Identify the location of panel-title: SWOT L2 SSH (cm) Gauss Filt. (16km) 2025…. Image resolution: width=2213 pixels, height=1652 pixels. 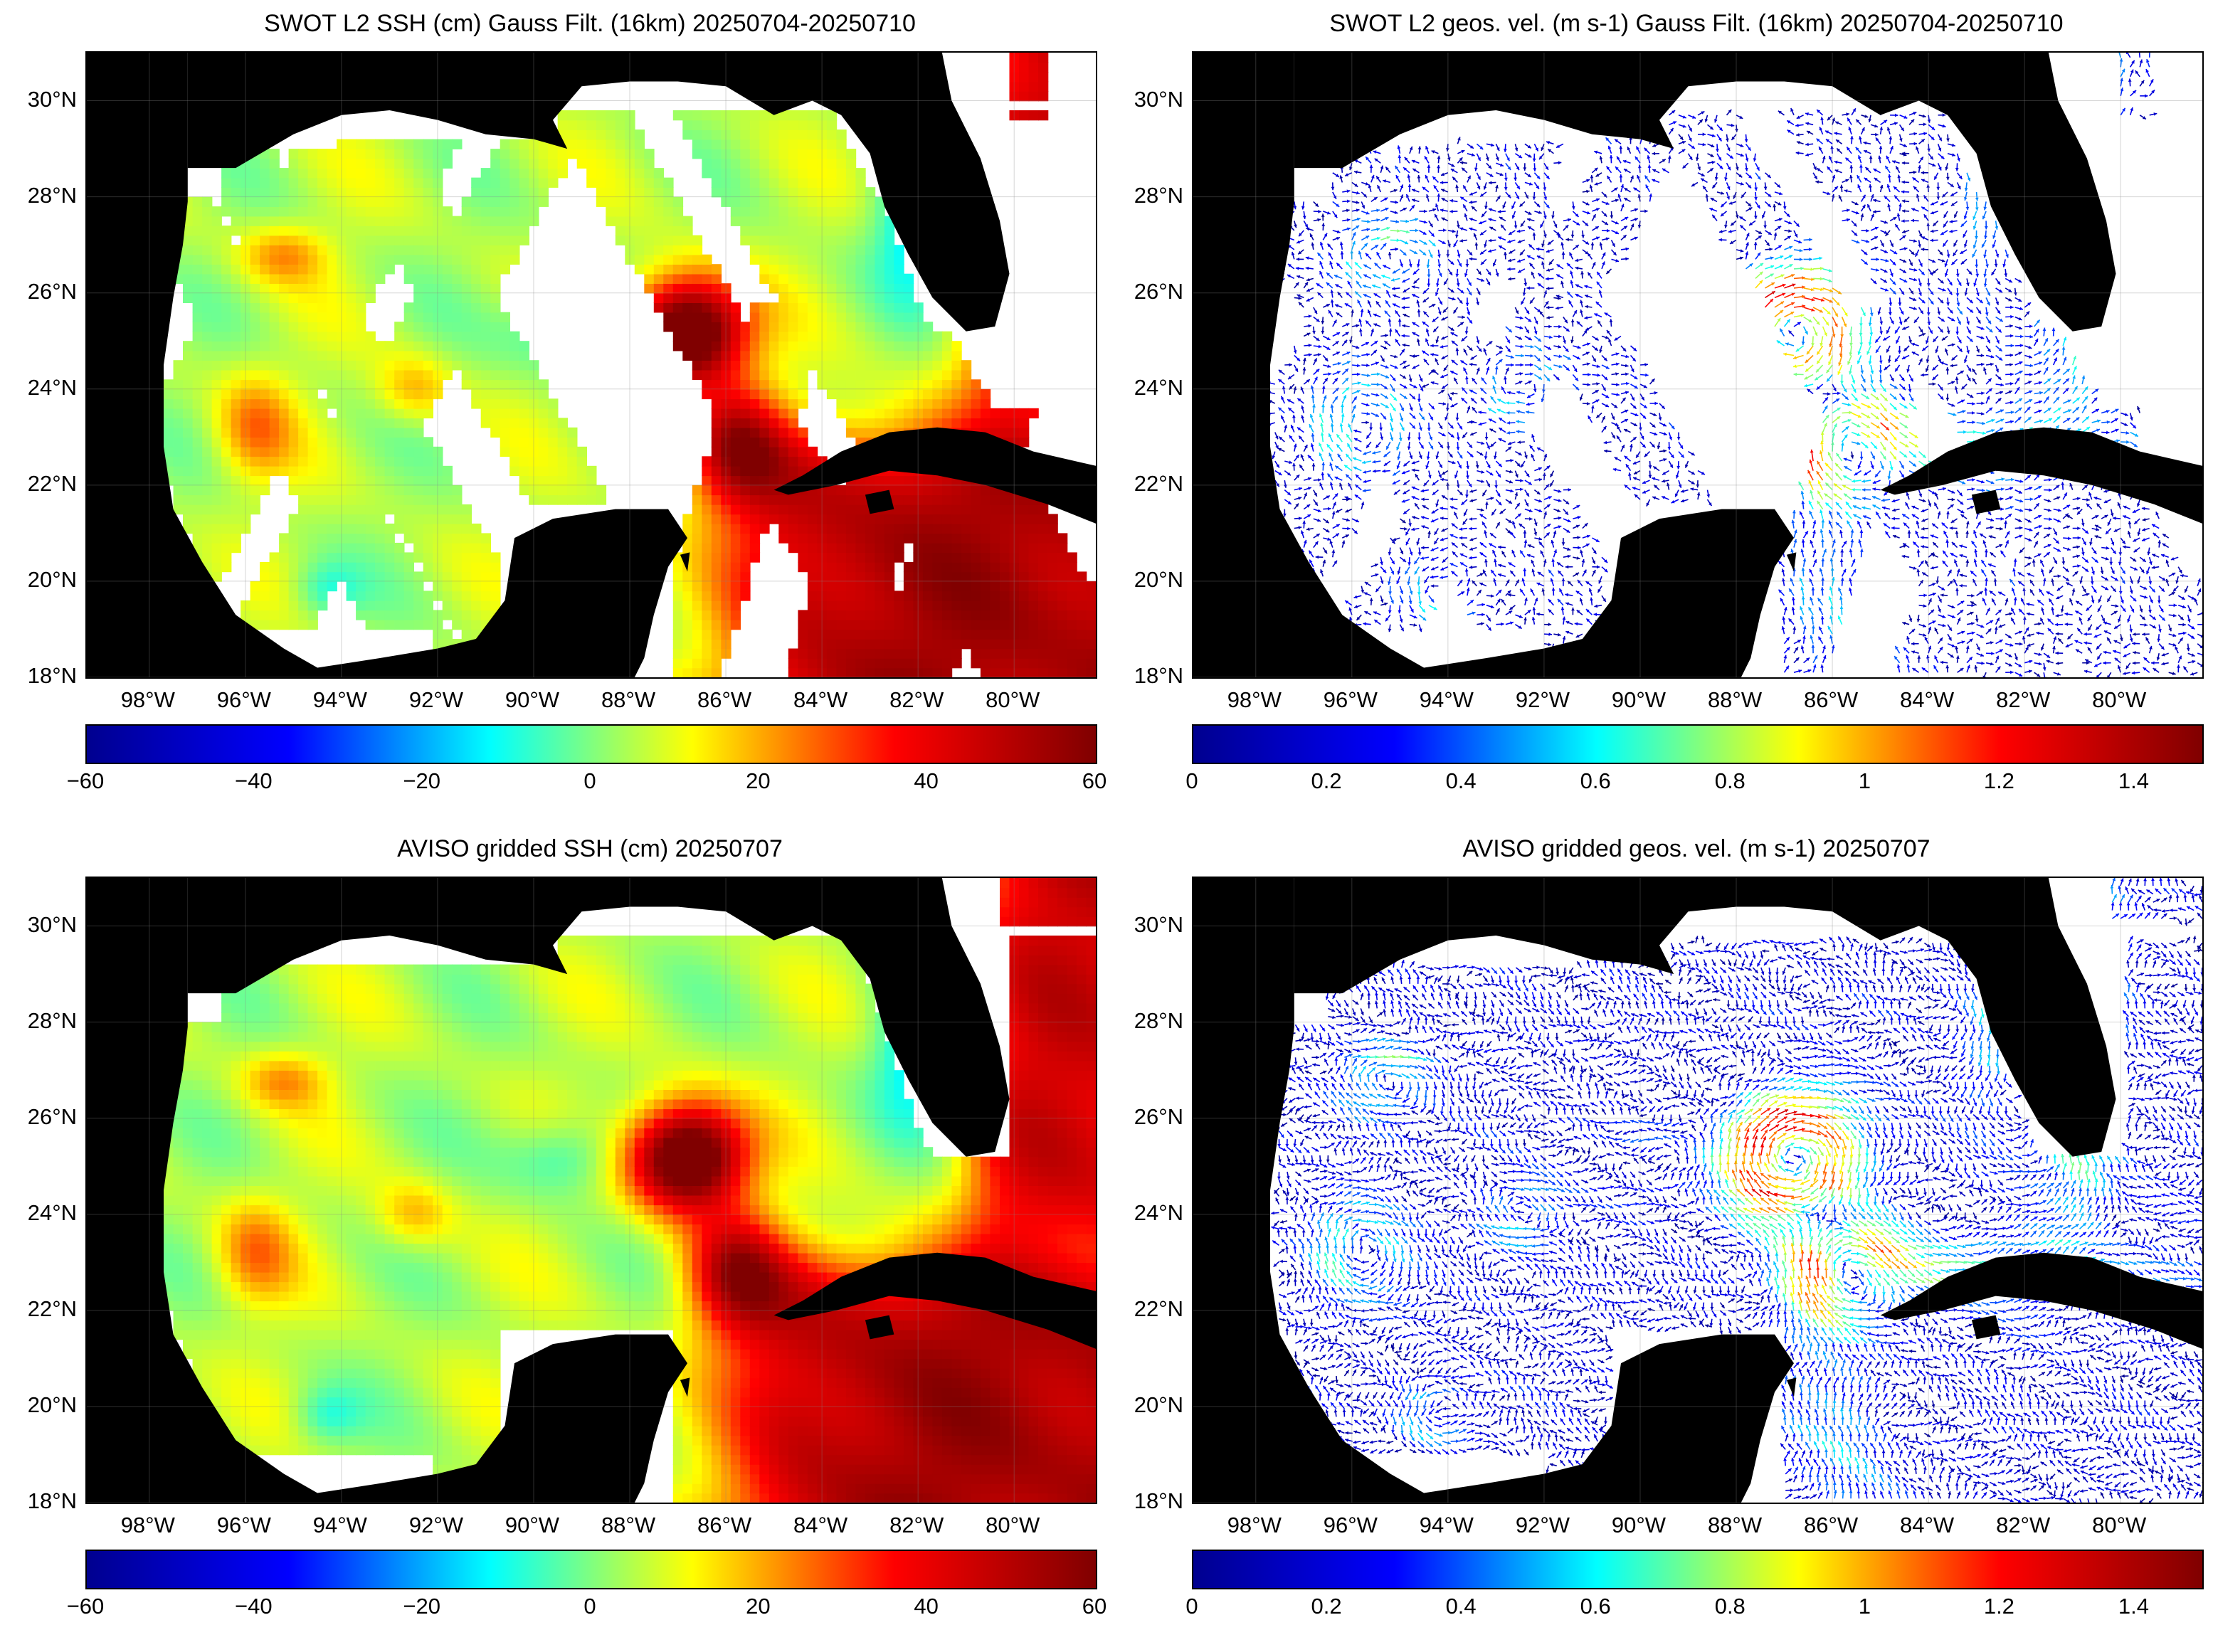
(589, 24).